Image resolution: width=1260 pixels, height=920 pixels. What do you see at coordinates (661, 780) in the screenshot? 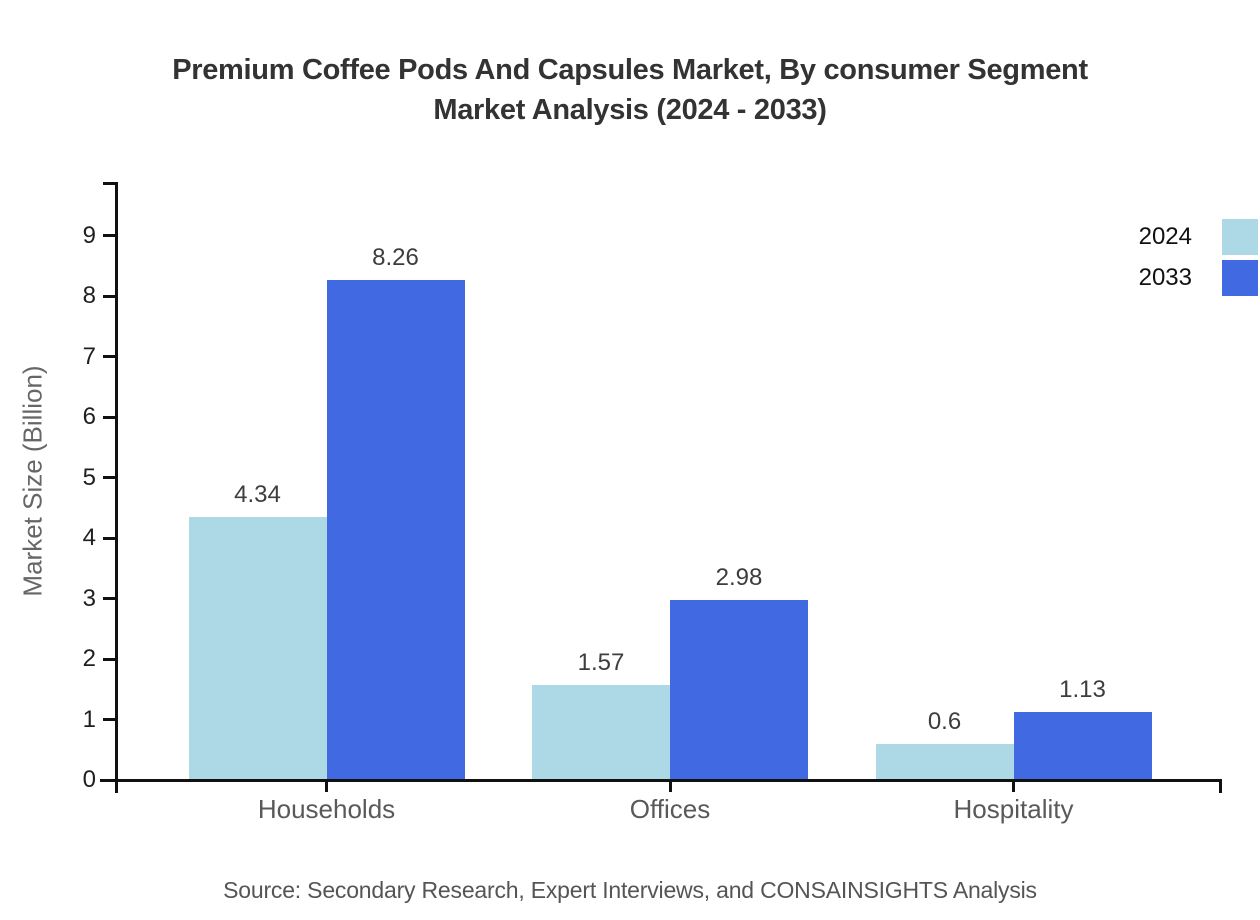
I see `x-axis-line` at bounding box center [661, 780].